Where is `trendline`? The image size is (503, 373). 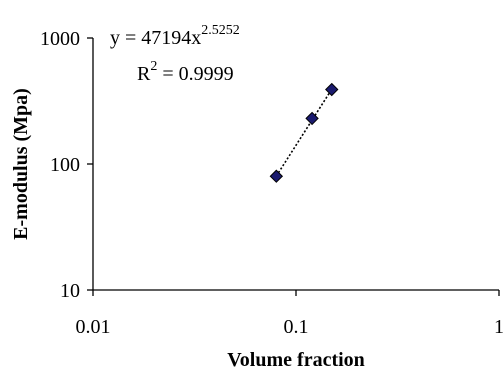
trendline is located at coordinates (304, 132).